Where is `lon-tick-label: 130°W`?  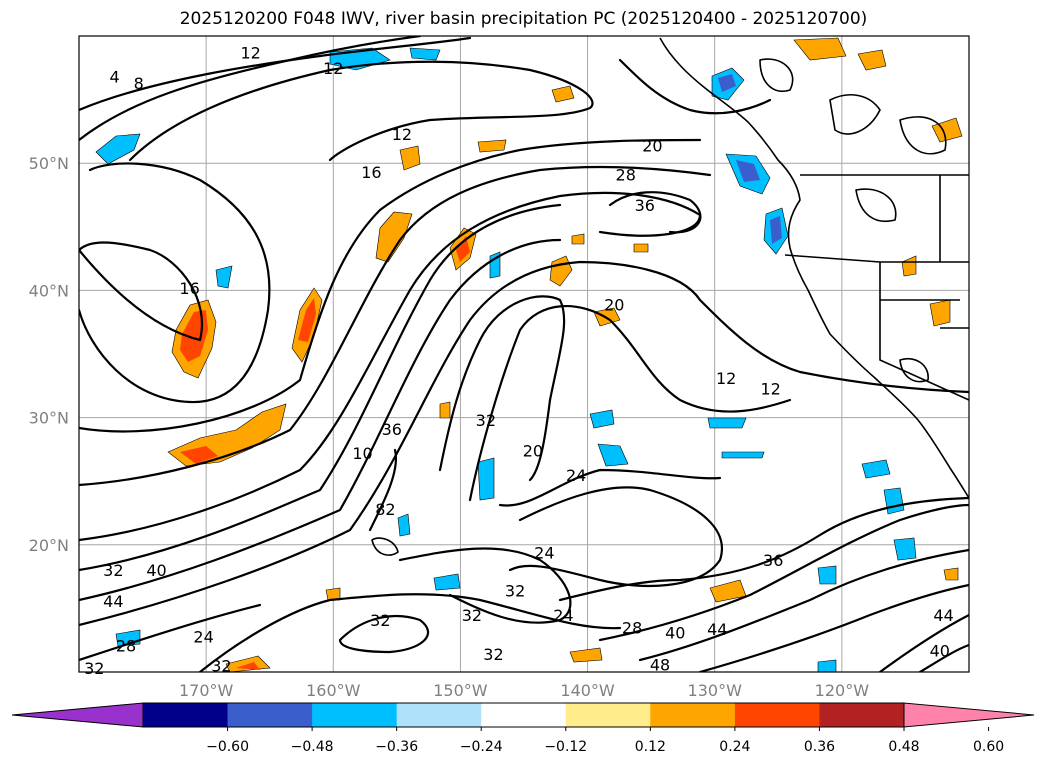 lon-tick-label: 130°W is located at coordinates (715, 690).